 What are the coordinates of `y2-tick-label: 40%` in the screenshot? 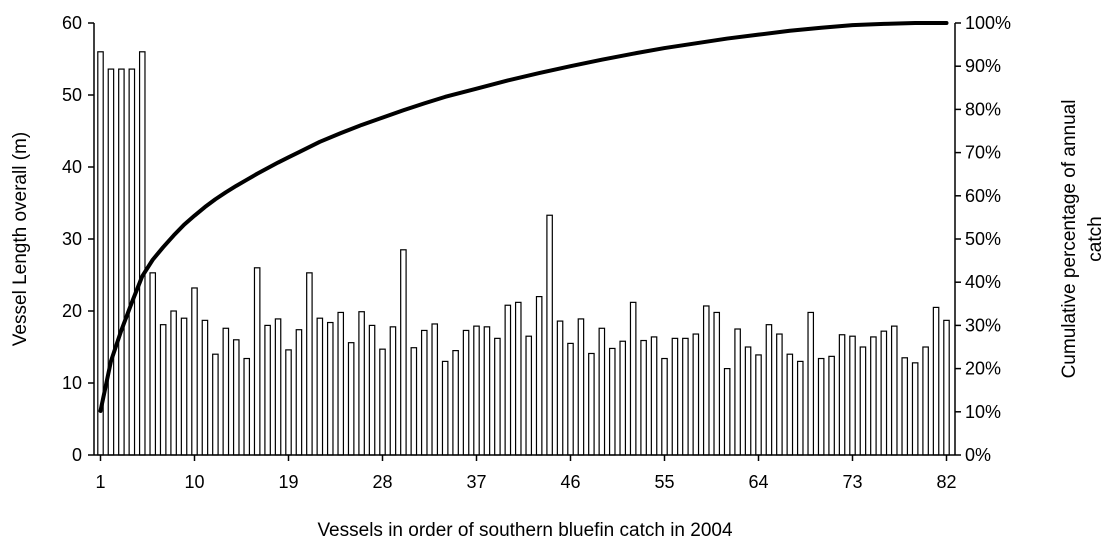 It's located at (983, 282).